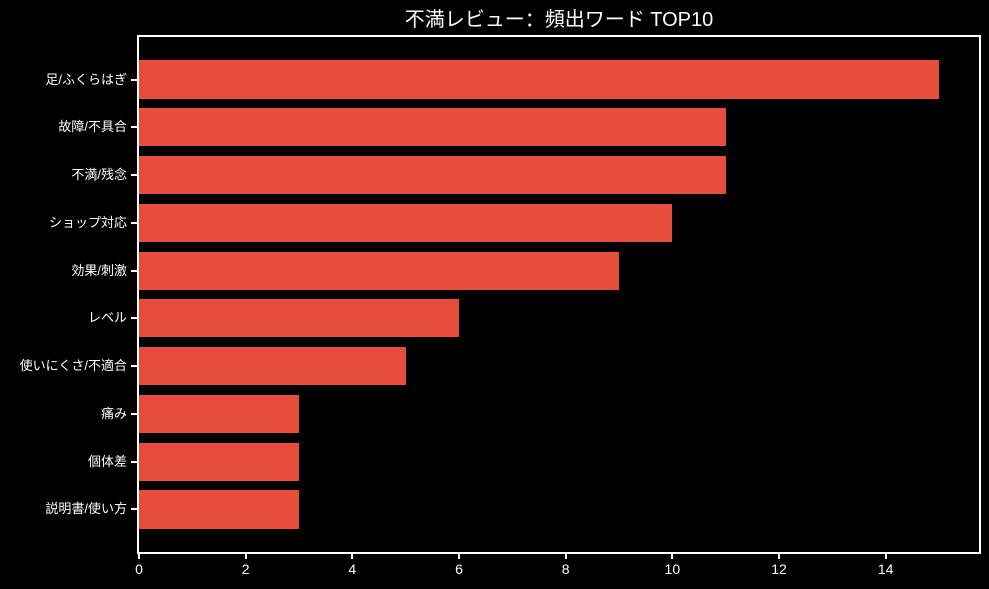  What do you see at coordinates (107, 461) in the screenshot?
I see `category-label-8: 個体差` at bounding box center [107, 461].